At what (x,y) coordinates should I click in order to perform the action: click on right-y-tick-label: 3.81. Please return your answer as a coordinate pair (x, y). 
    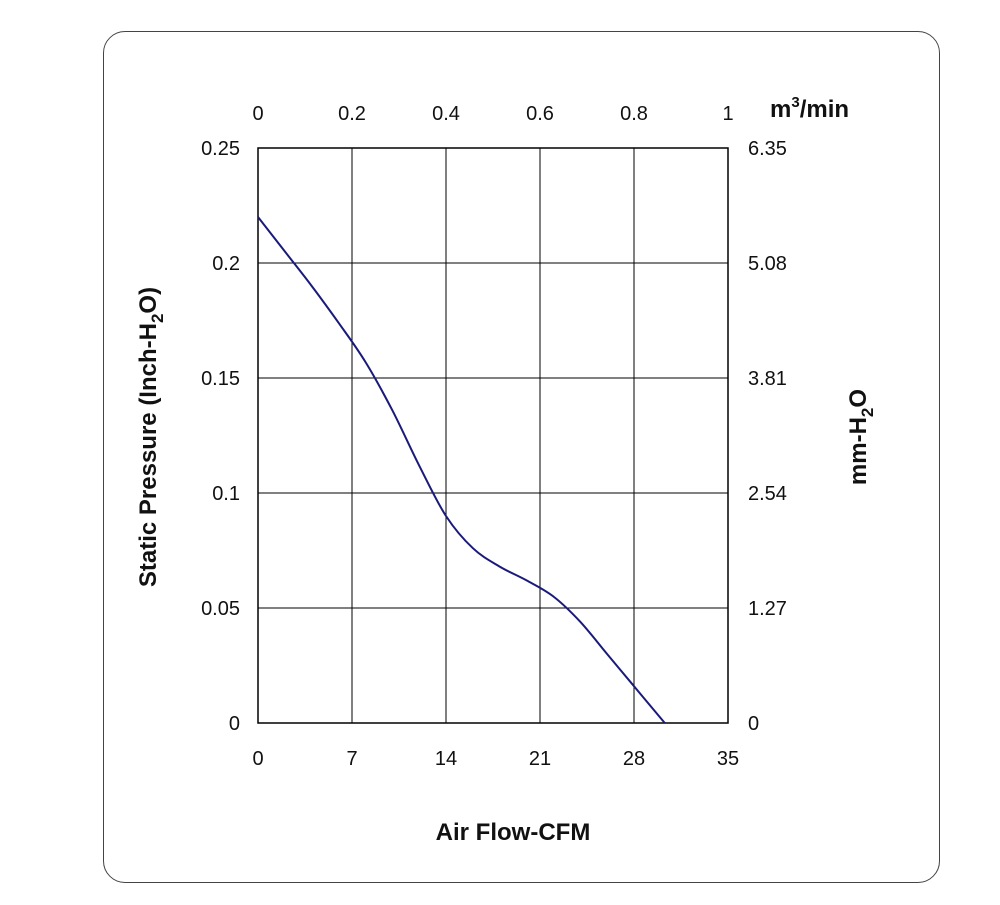
    Looking at the image, I should click on (767, 379).